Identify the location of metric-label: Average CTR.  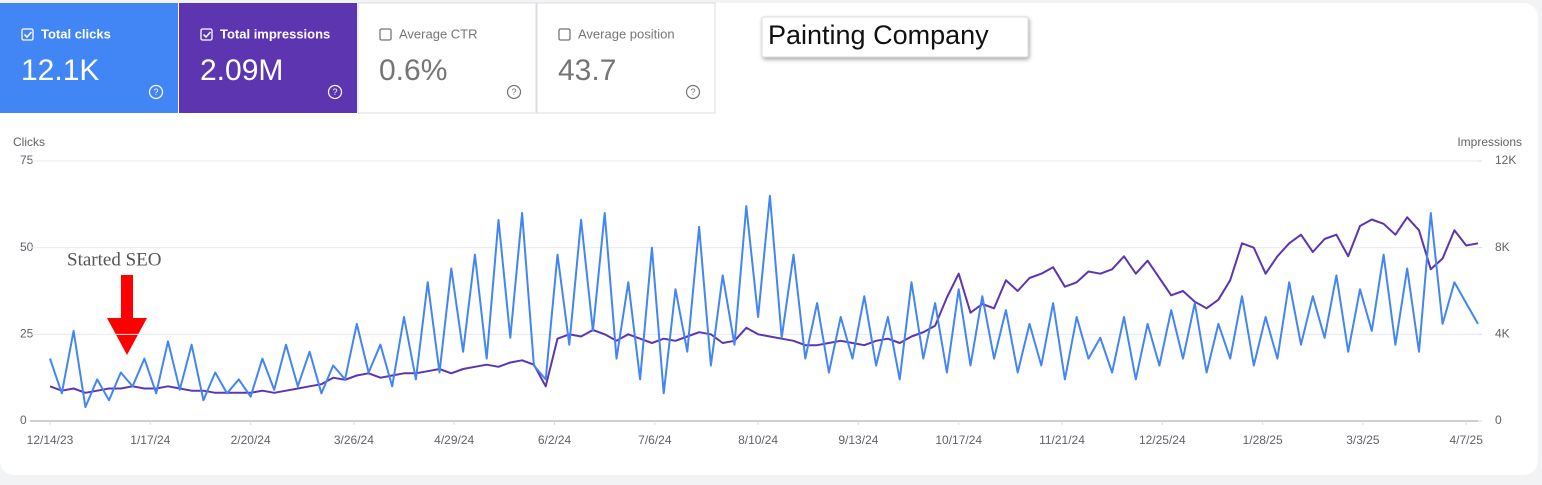
(438, 33).